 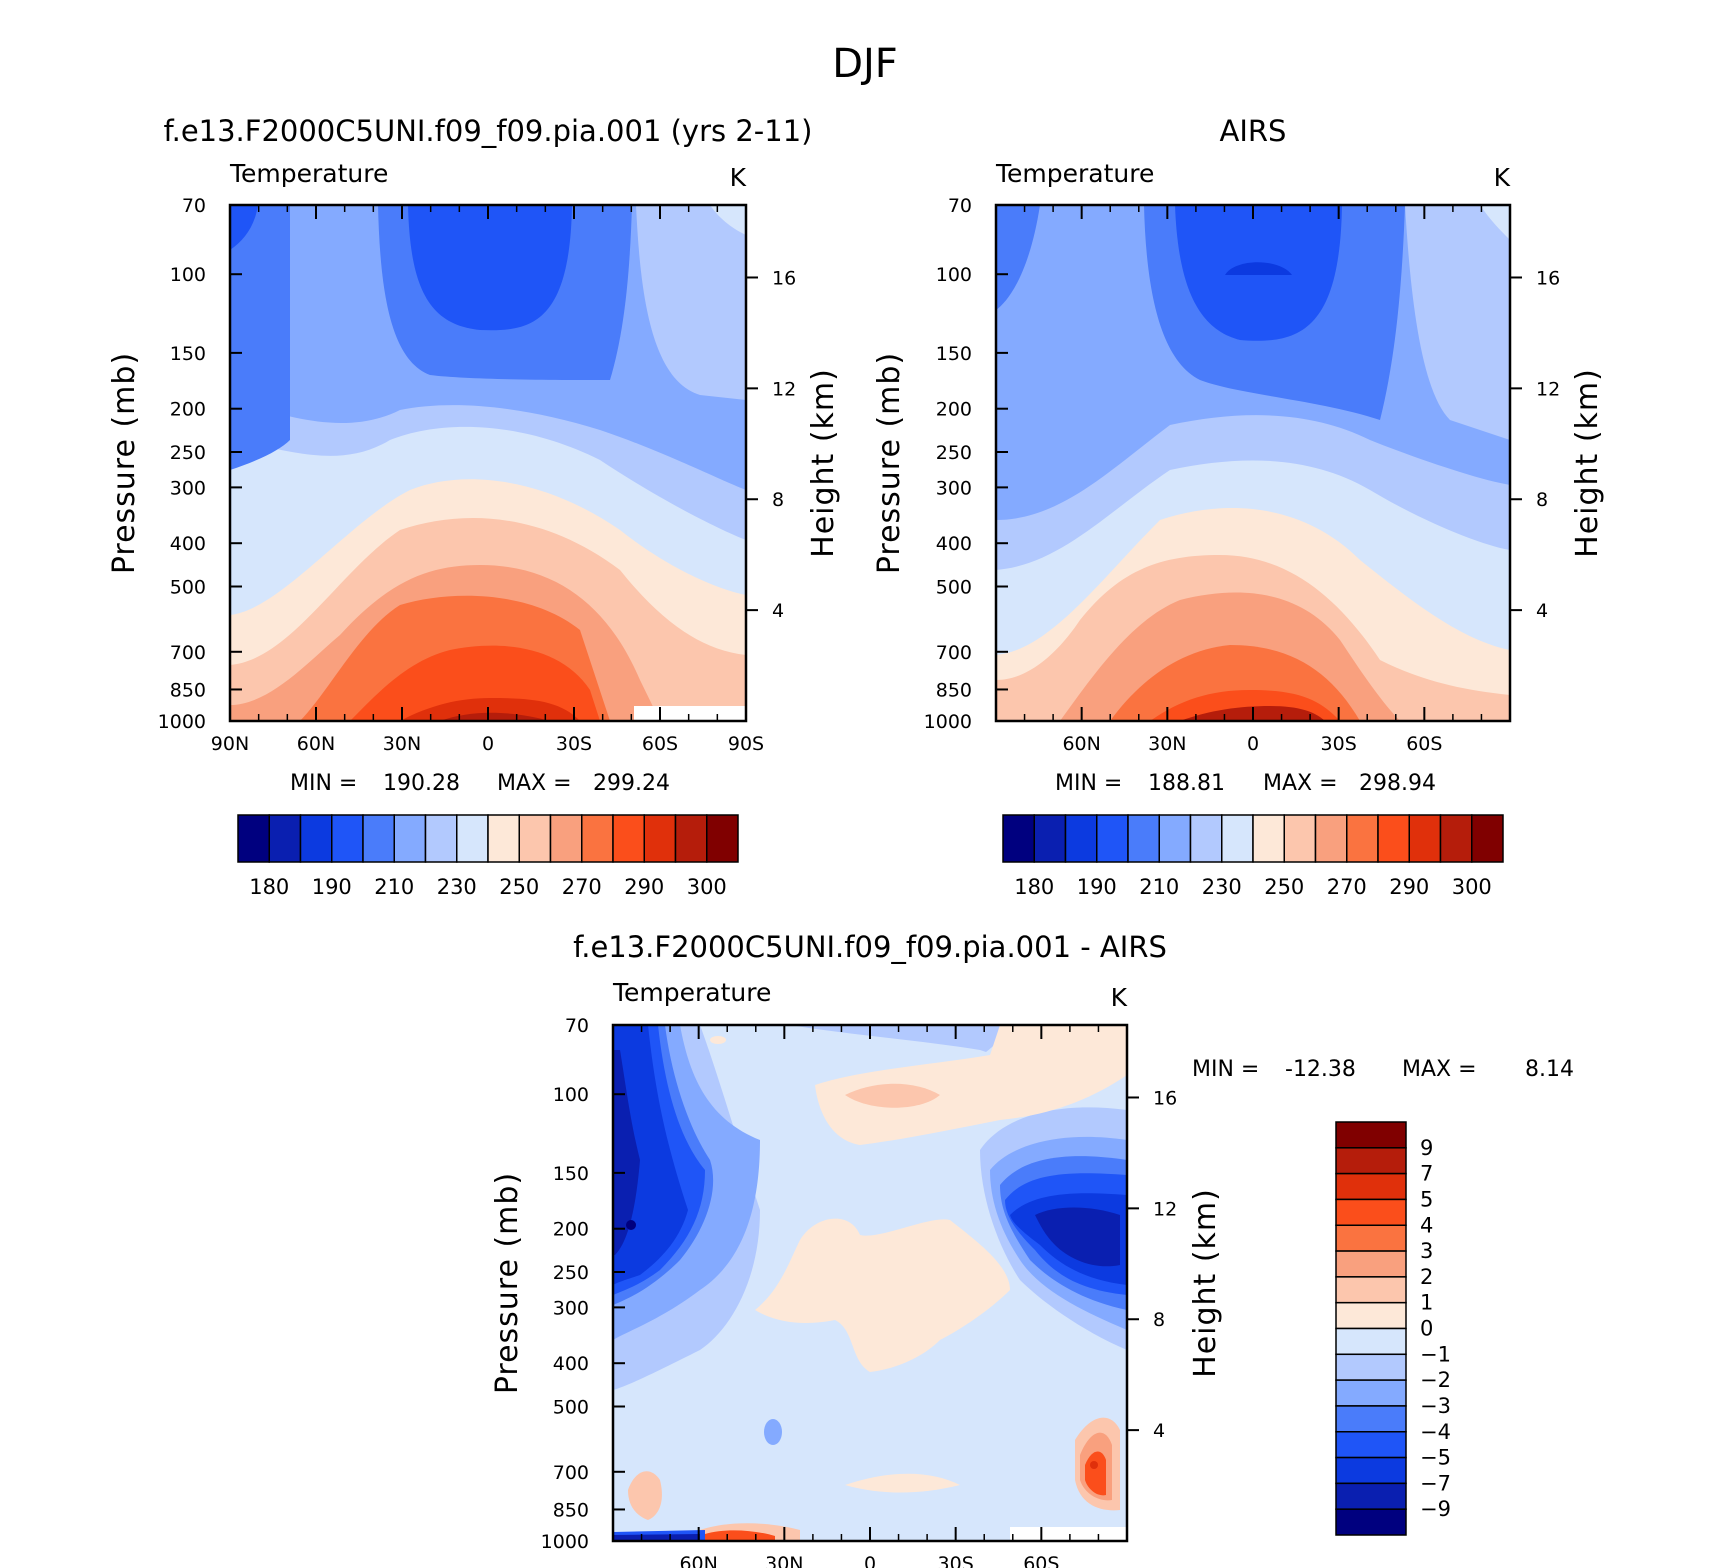 What do you see at coordinates (1426, 1277) in the screenshot?
I see `colorbar-label: 2` at bounding box center [1426, 1277].